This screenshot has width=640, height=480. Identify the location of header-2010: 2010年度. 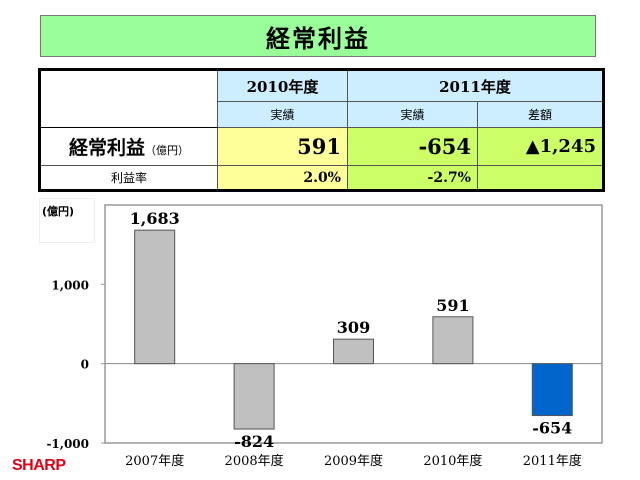
(282, 85).